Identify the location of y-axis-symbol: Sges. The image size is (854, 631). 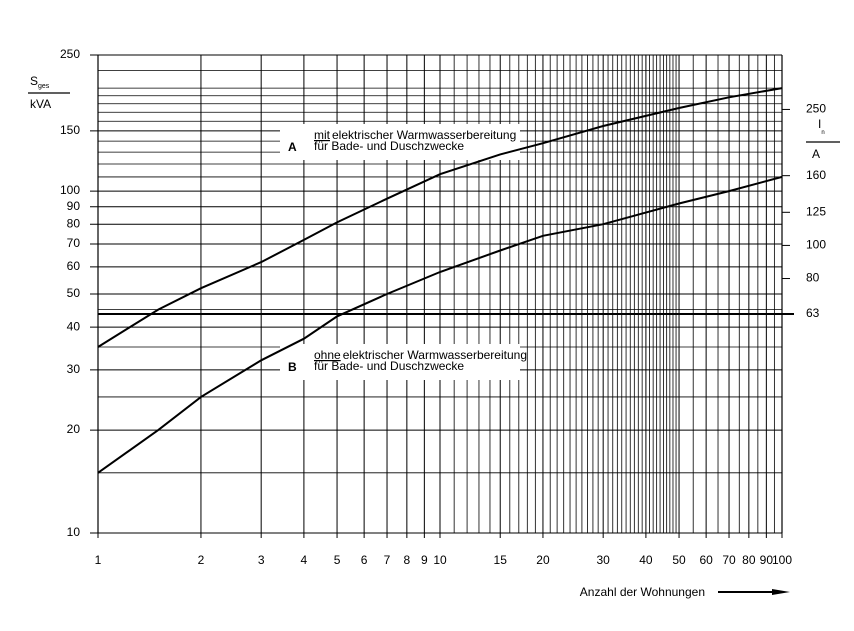
(40, 82).